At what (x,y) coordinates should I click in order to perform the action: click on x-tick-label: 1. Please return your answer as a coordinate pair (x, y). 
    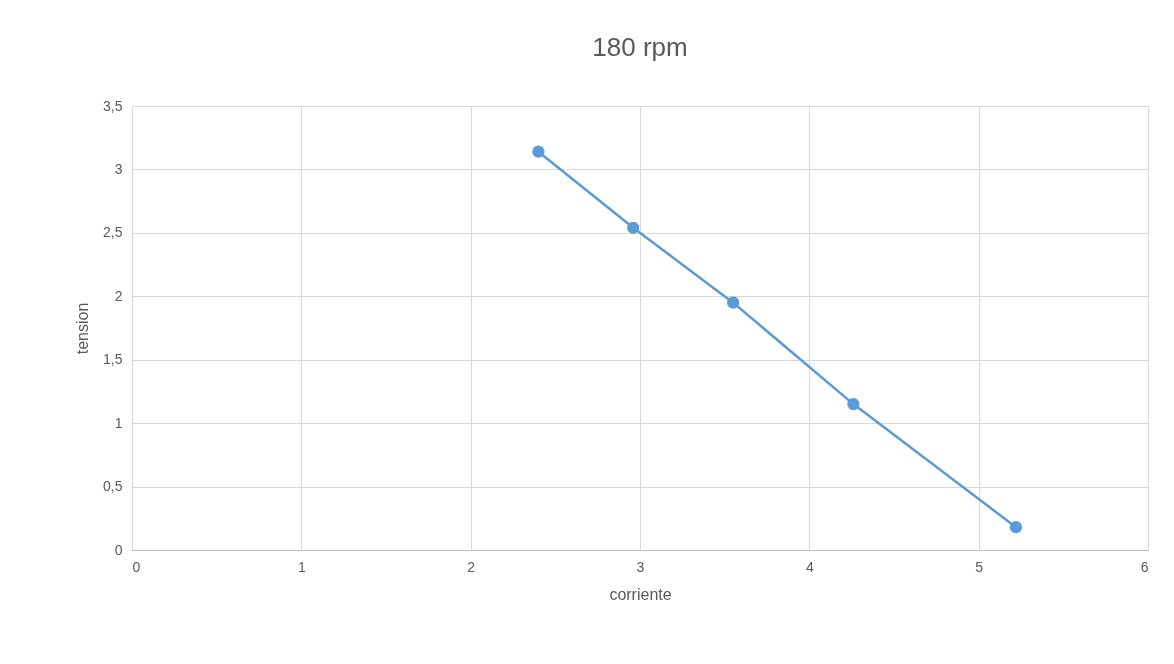
    Looking at the image, I should click on (301, 566).